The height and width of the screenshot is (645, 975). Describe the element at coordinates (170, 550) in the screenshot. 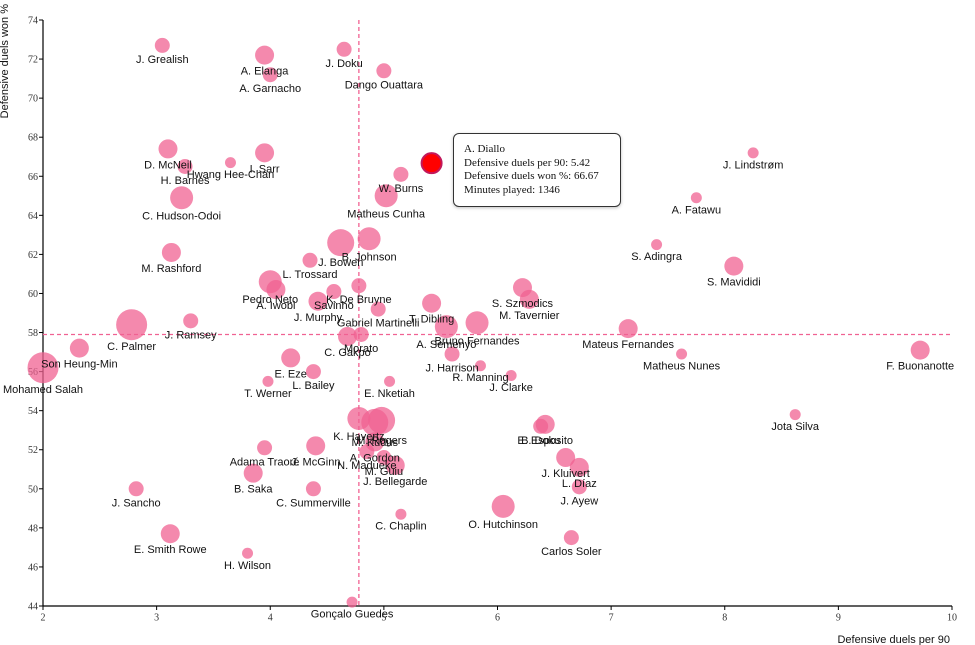

I see `point-label: E. Smith Rowe` at that location.